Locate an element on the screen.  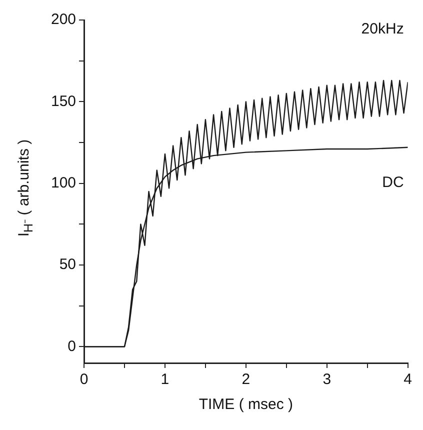
y-tick-label: 0 is located at coordinates (72, 346).